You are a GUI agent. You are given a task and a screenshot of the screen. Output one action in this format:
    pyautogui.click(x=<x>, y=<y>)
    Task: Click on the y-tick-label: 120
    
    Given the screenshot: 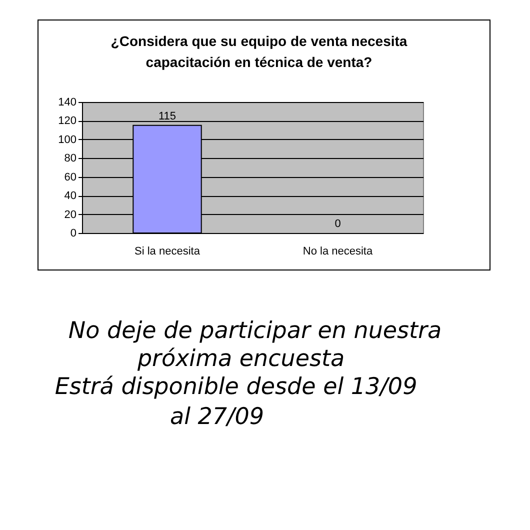 What is the action you would take?
    pyautogui.click(x=67, y=121)
    